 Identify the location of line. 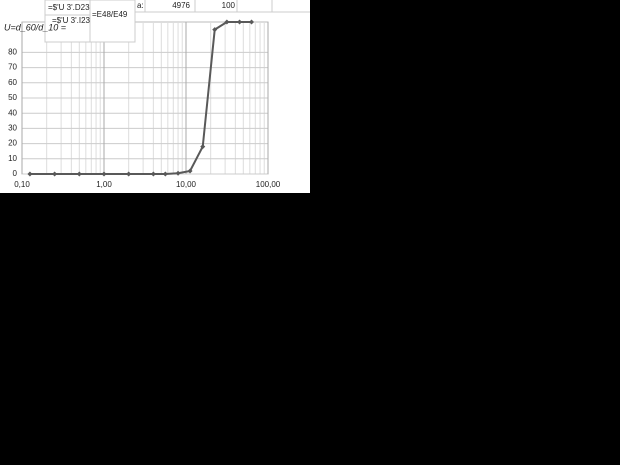
(140, 98).